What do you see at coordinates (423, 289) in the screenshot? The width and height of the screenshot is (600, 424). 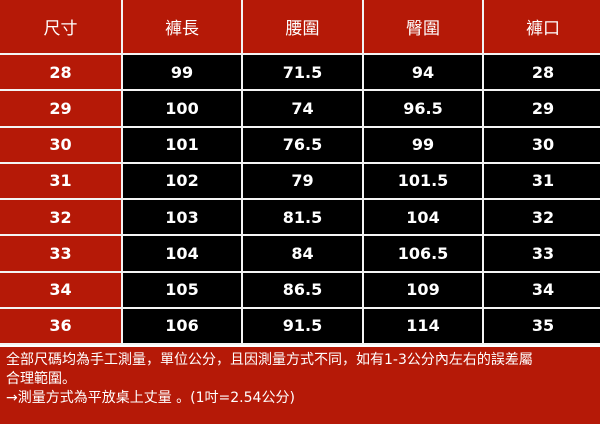 I see `table-cell: 109` at bounding box center [423, 289].